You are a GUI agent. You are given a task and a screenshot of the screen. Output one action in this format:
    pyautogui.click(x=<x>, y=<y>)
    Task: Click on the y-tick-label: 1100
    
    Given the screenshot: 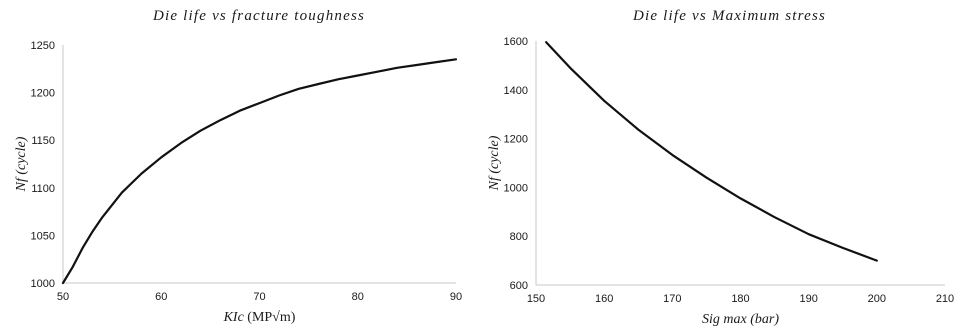 What is the action you would take?
    pyautogui.click(x=43, y=189)
    